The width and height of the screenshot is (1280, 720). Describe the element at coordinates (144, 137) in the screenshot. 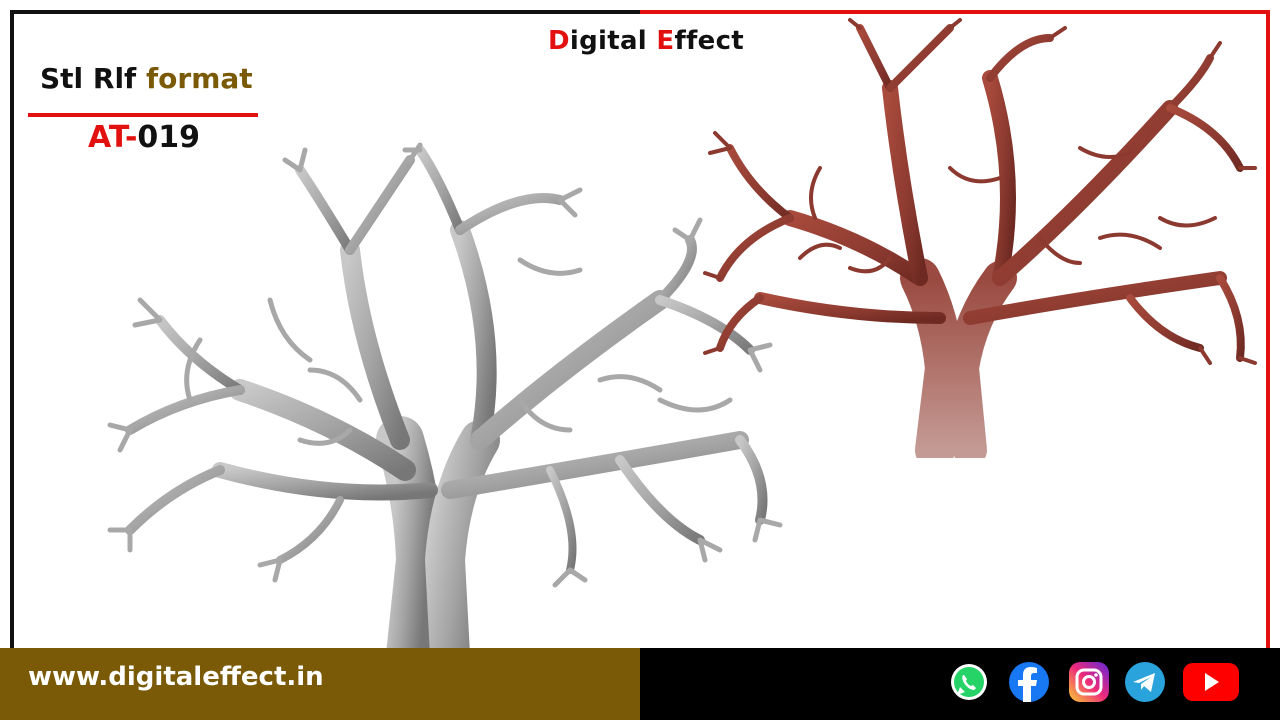

I see `product-code: AT-019` at that location.